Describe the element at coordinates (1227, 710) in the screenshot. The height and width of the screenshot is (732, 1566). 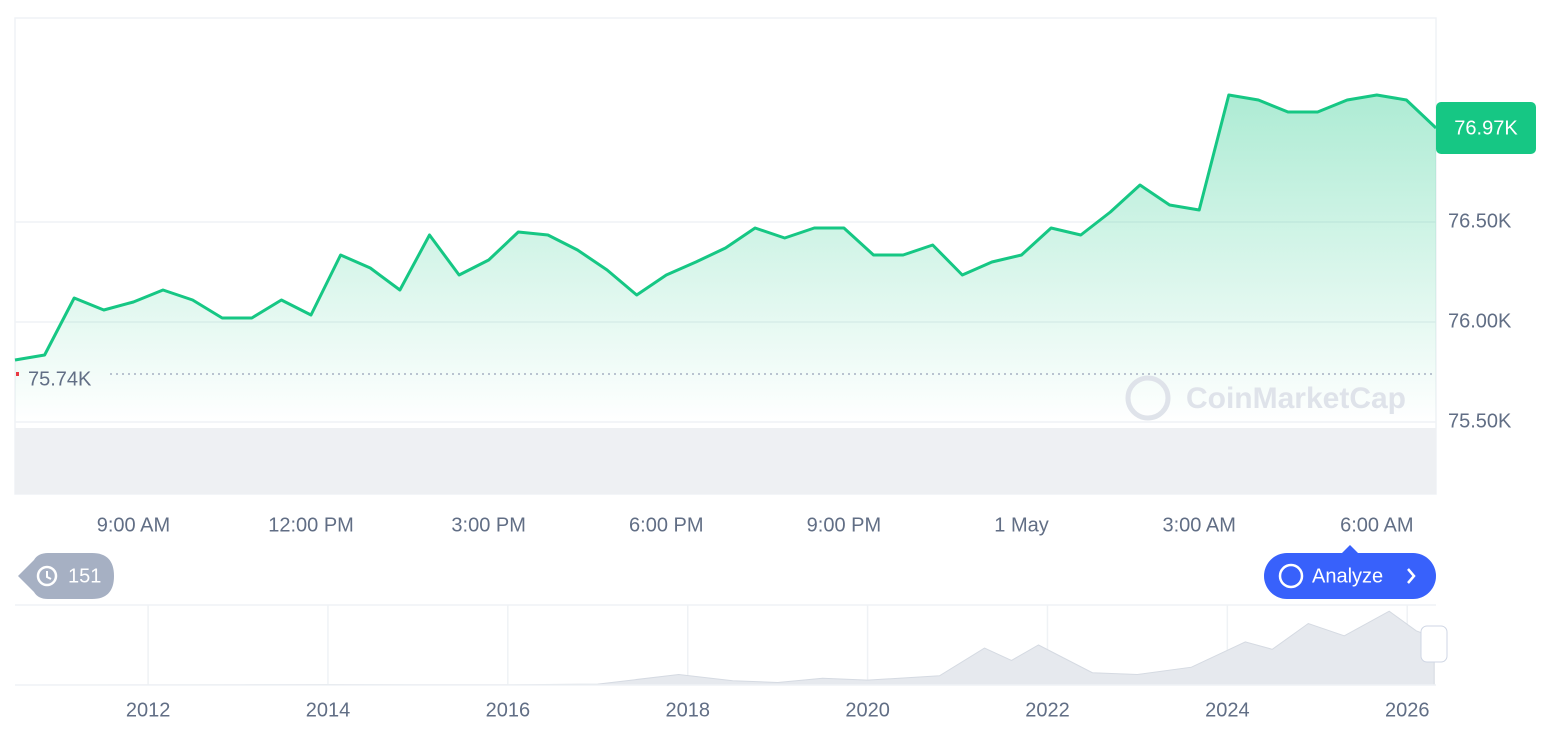
I see `overview-x-label: 2024` at that location.